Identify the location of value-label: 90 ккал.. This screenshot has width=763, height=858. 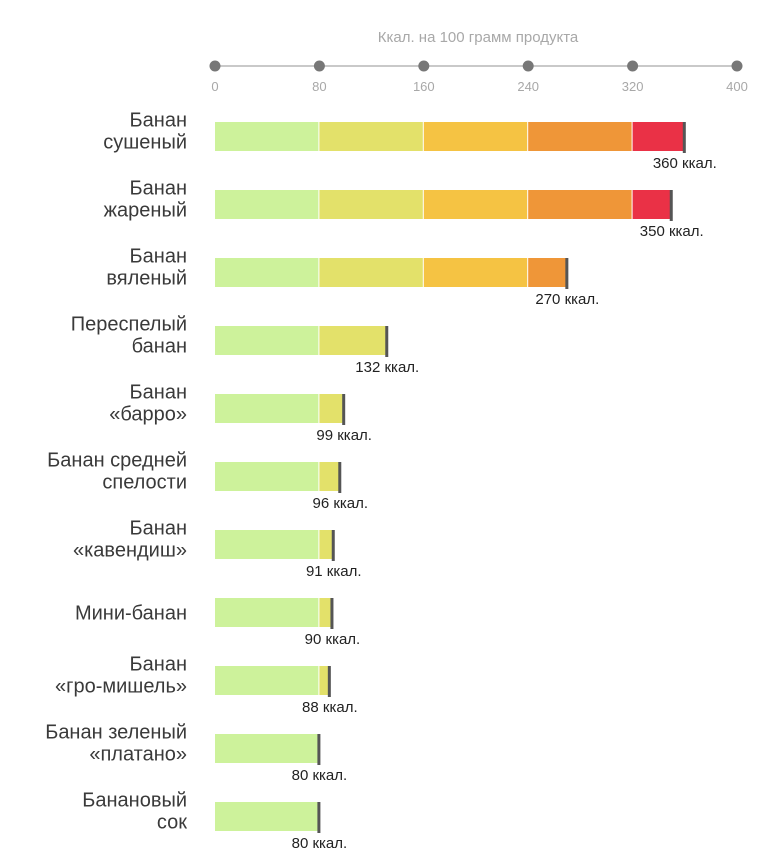
(333, 639).